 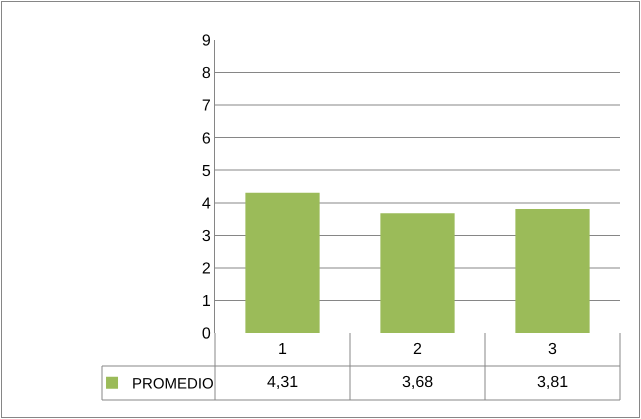 What do you see at coordinates (282, 349) in the screenshot?
I see `x-tick-label: 1` at bounding box center [282, 349].